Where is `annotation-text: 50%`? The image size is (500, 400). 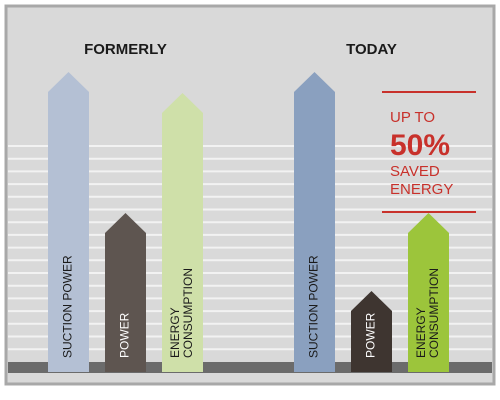
annotation-text: 50% is located at coordinates (420, 145).